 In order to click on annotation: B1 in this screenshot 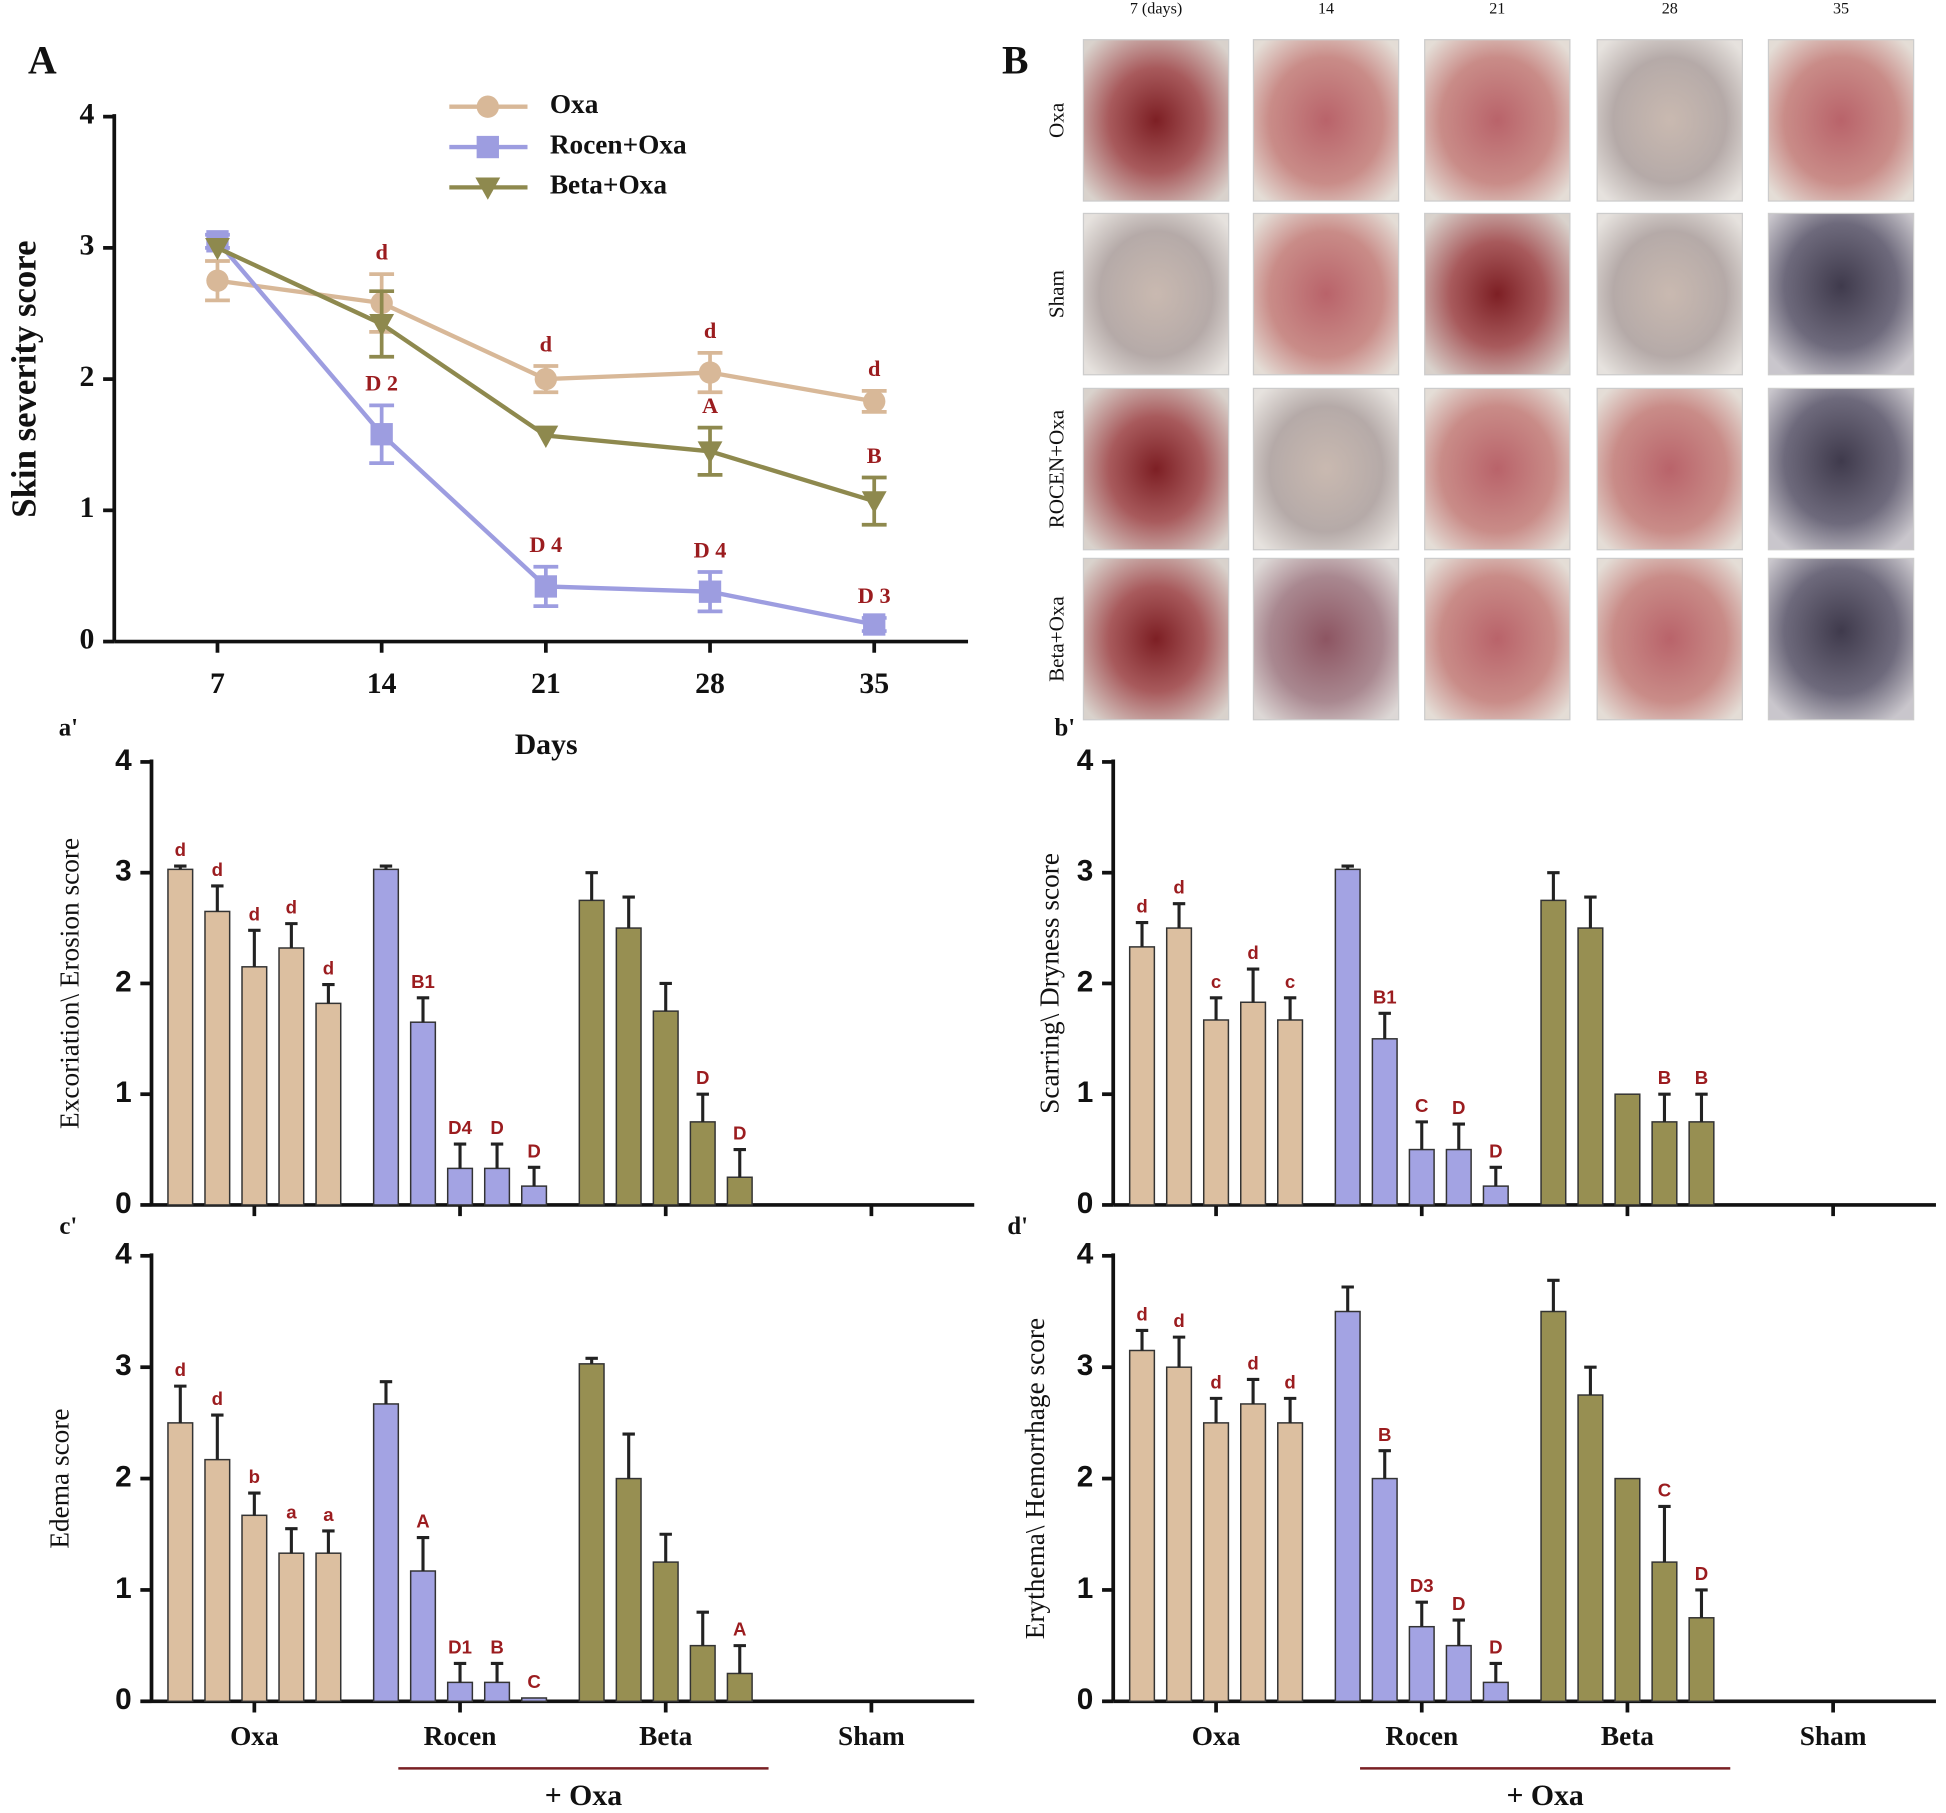, I will do `click(1385, 996)`.